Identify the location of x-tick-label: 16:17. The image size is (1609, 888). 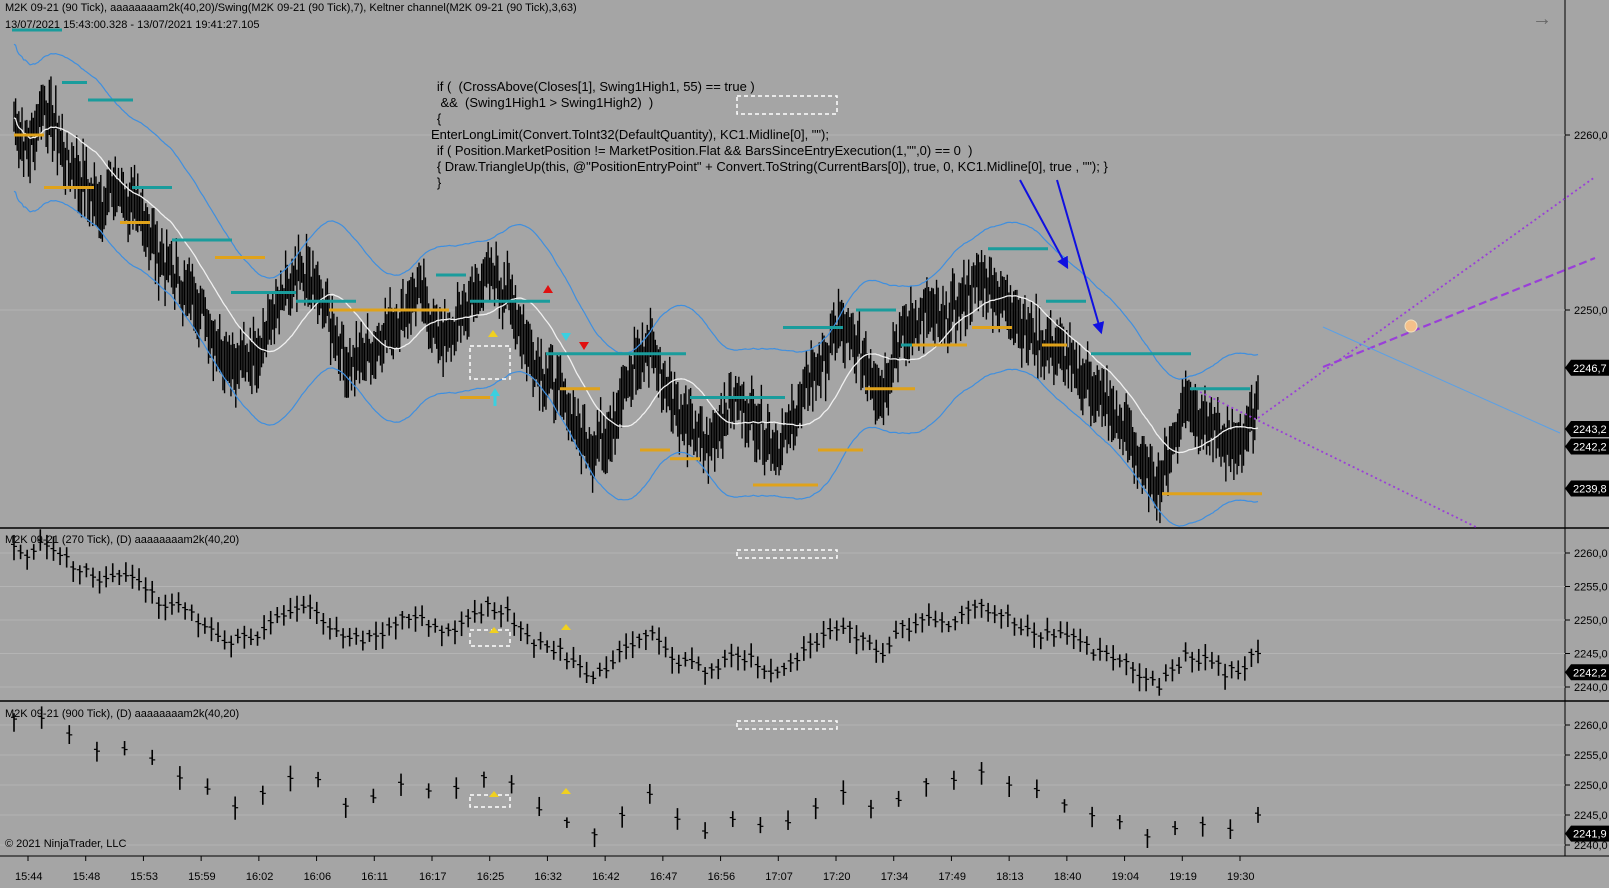
(433, 877).